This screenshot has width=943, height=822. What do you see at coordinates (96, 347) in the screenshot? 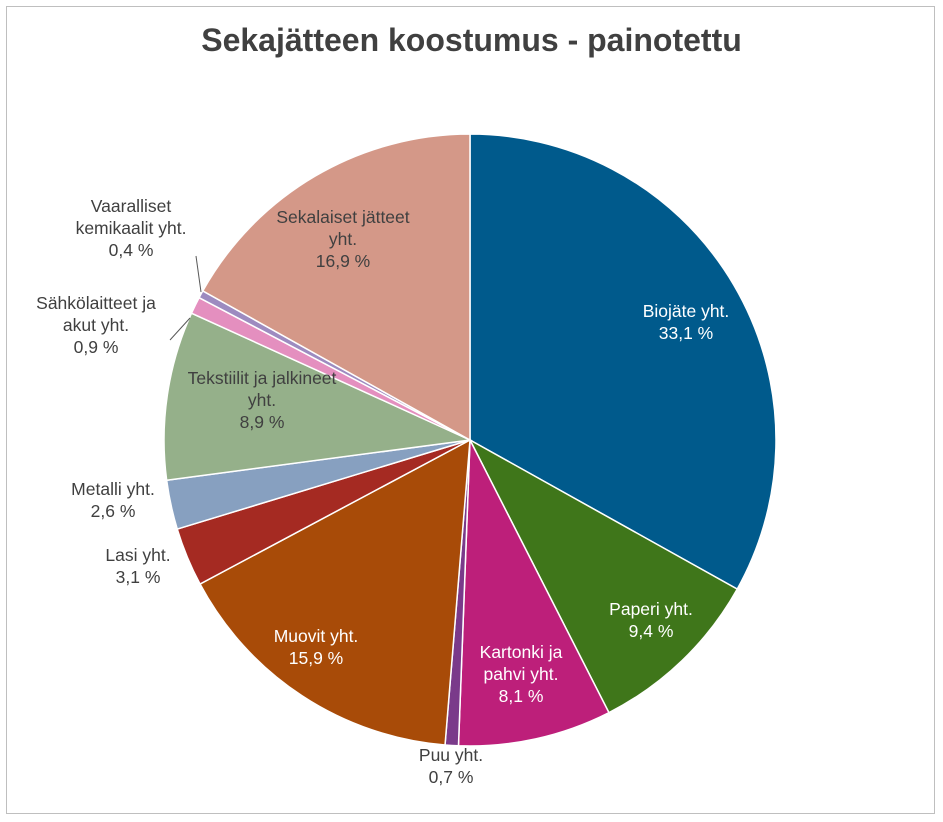
I see `slice-label-line: 0,9 %` at bounding box center [96, 347].